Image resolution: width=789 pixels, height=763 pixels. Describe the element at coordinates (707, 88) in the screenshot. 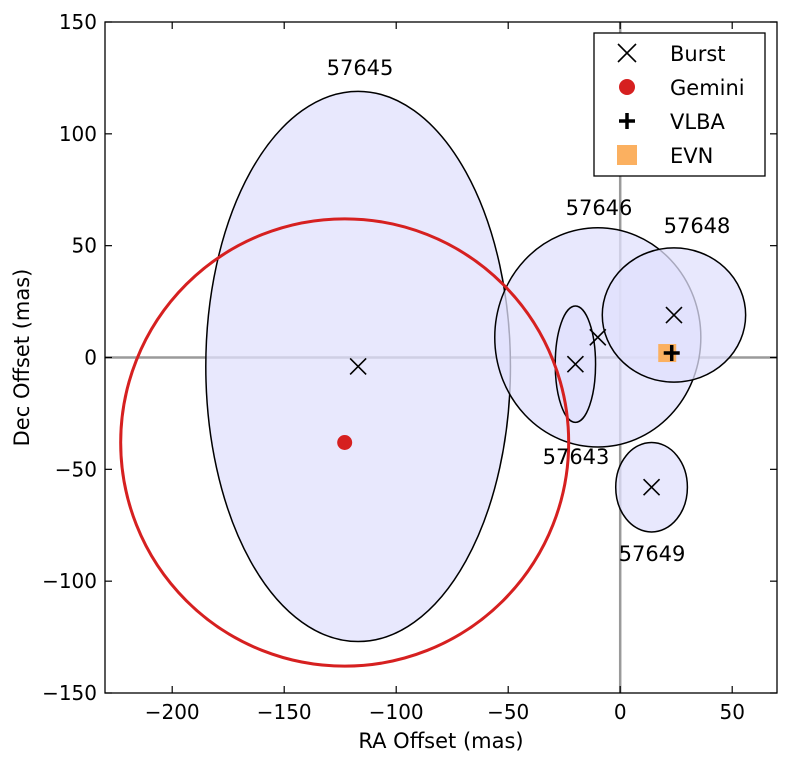

I see `legend-label: Gemini` at that location.